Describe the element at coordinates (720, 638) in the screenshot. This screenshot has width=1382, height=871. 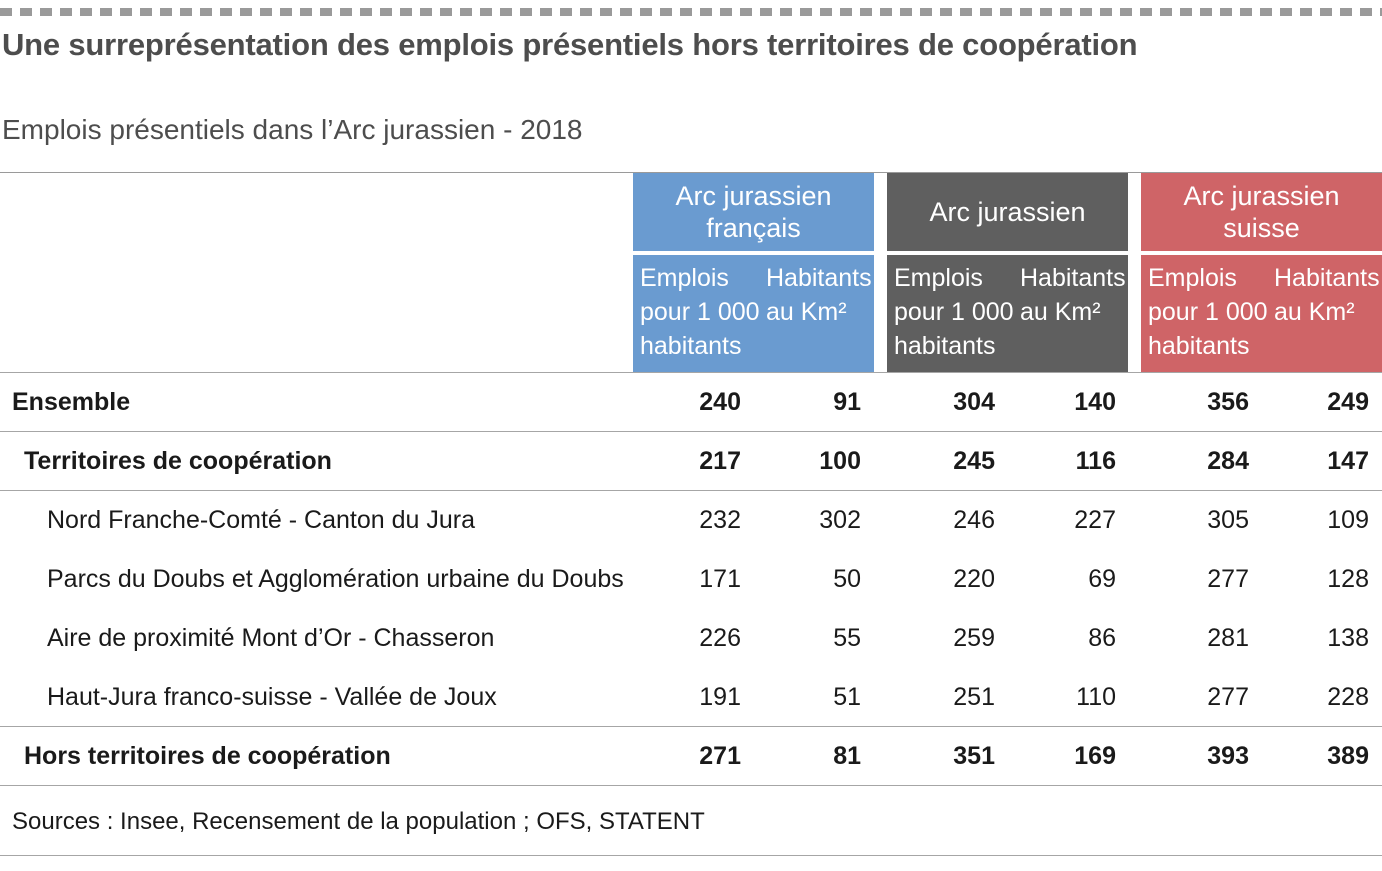
I see `cell-value: 226` at that location.